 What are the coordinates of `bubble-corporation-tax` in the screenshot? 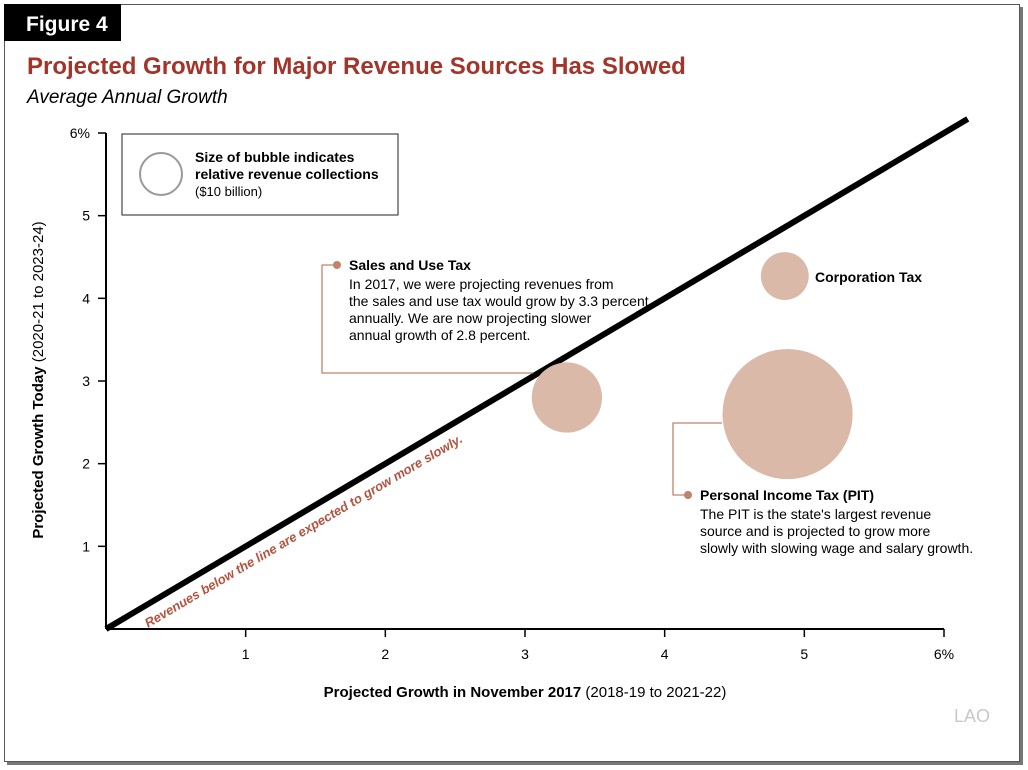 It's located at (784, 276).